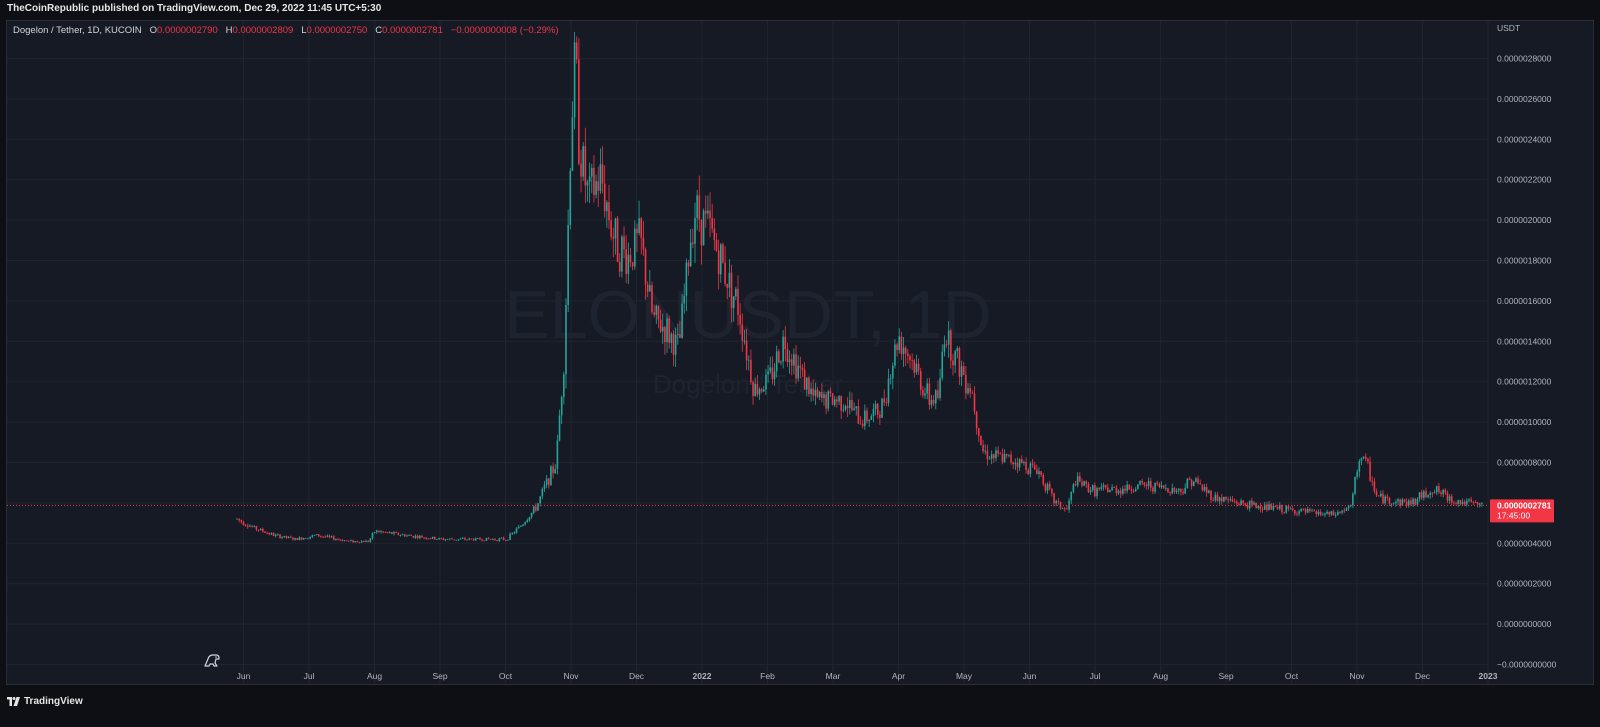 Image resolution: width=1600 pixels, height=727 pixels. What do you see at coordinates (1160, 676) in the screenshot?
I see `x-tick-label: Aug` at bounding box center [1160, 676].